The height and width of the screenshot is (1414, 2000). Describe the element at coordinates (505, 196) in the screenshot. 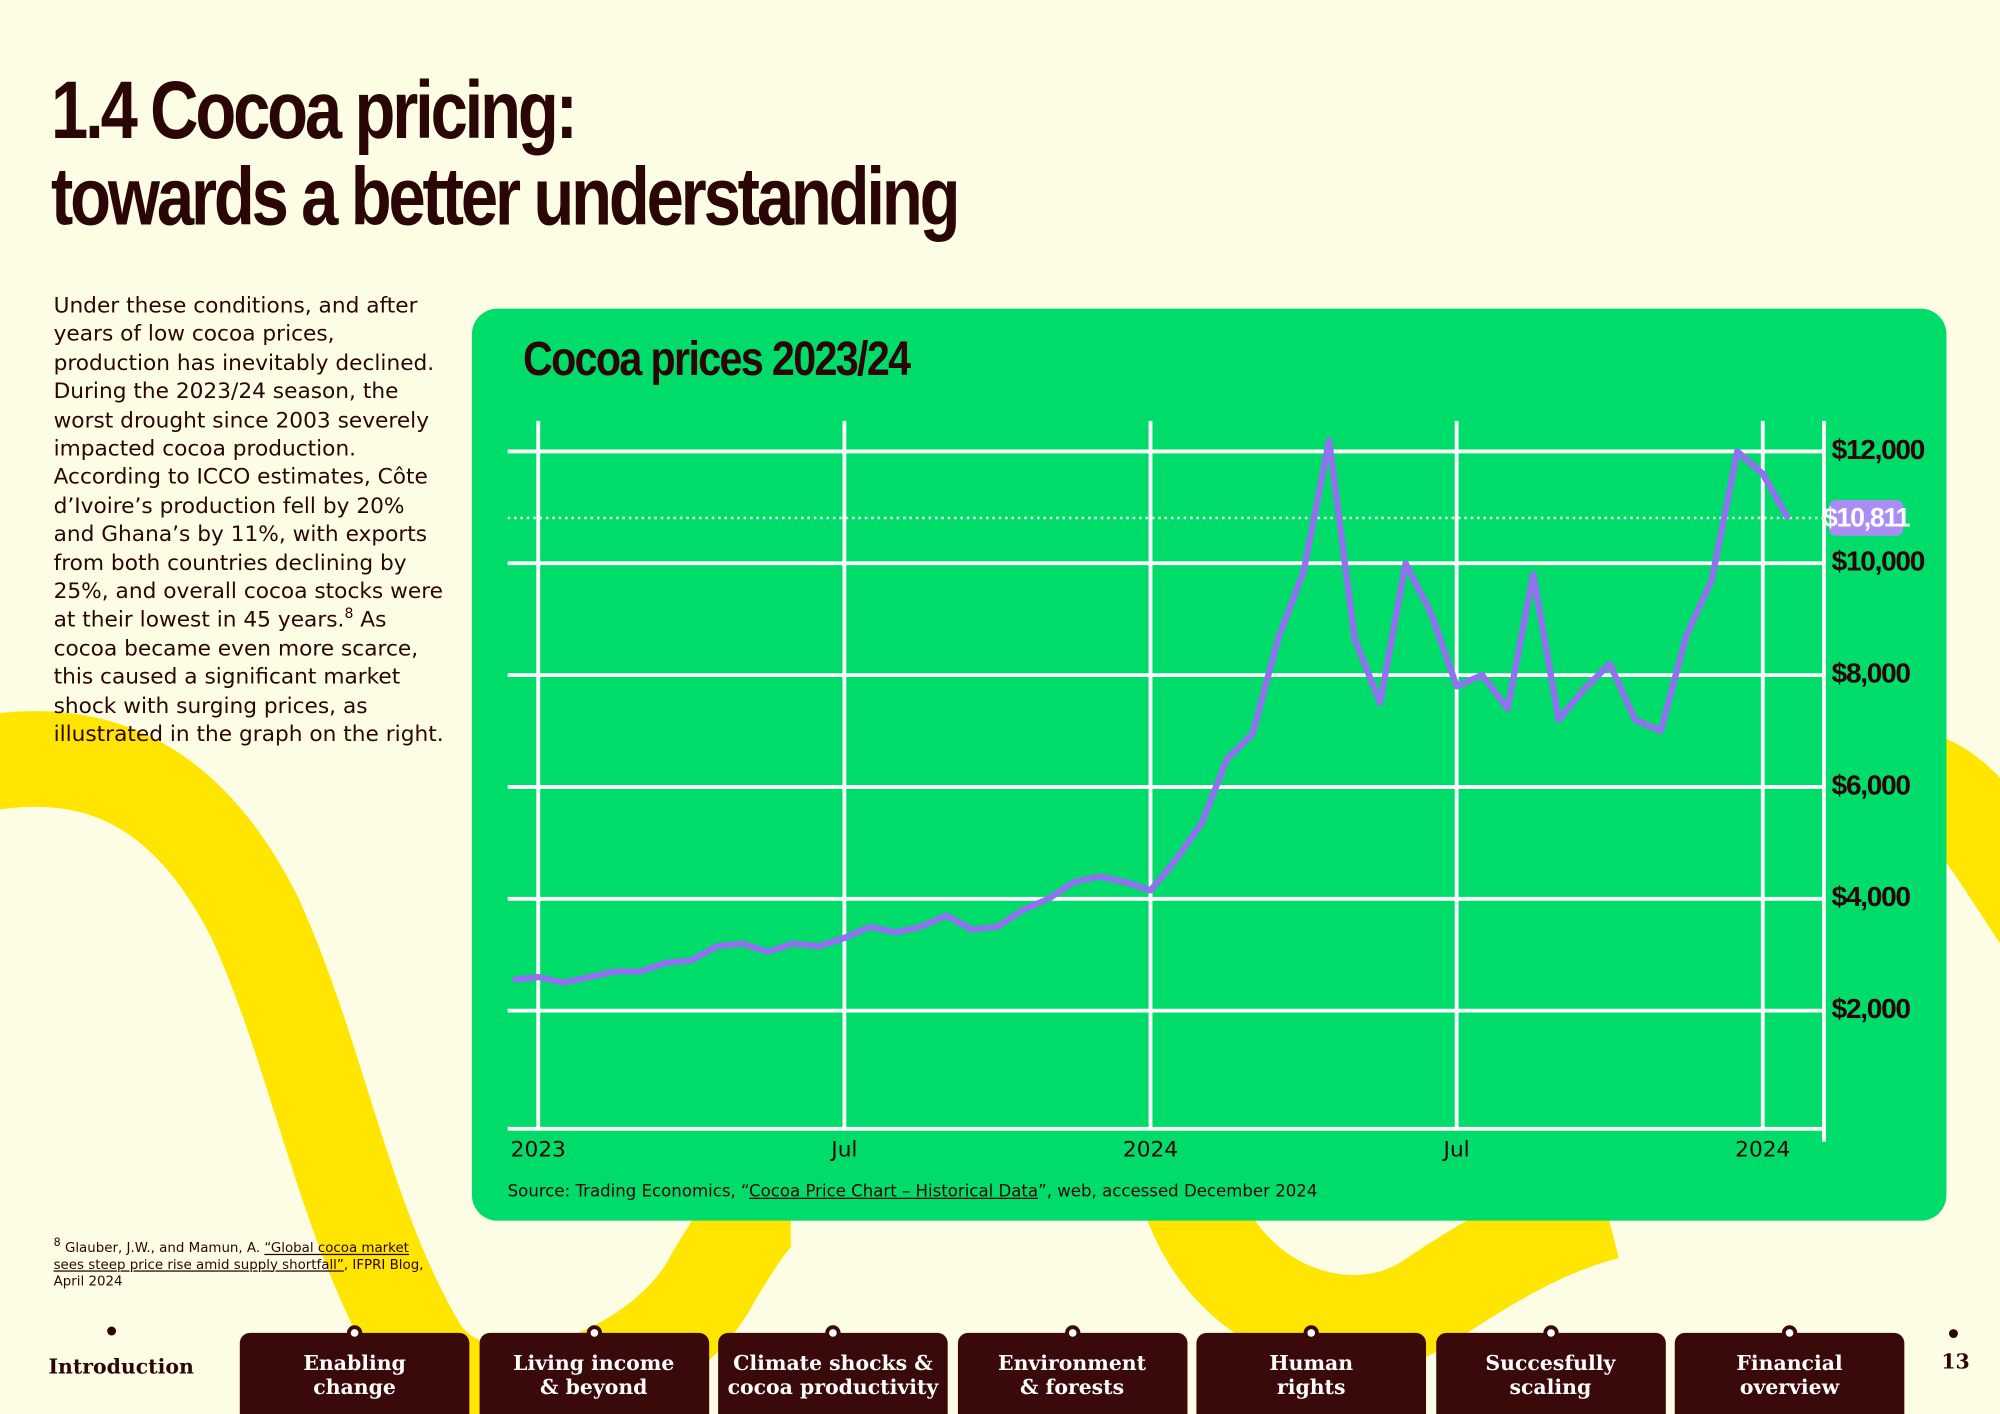

I see `title-line: towards a better understanding` at that location.